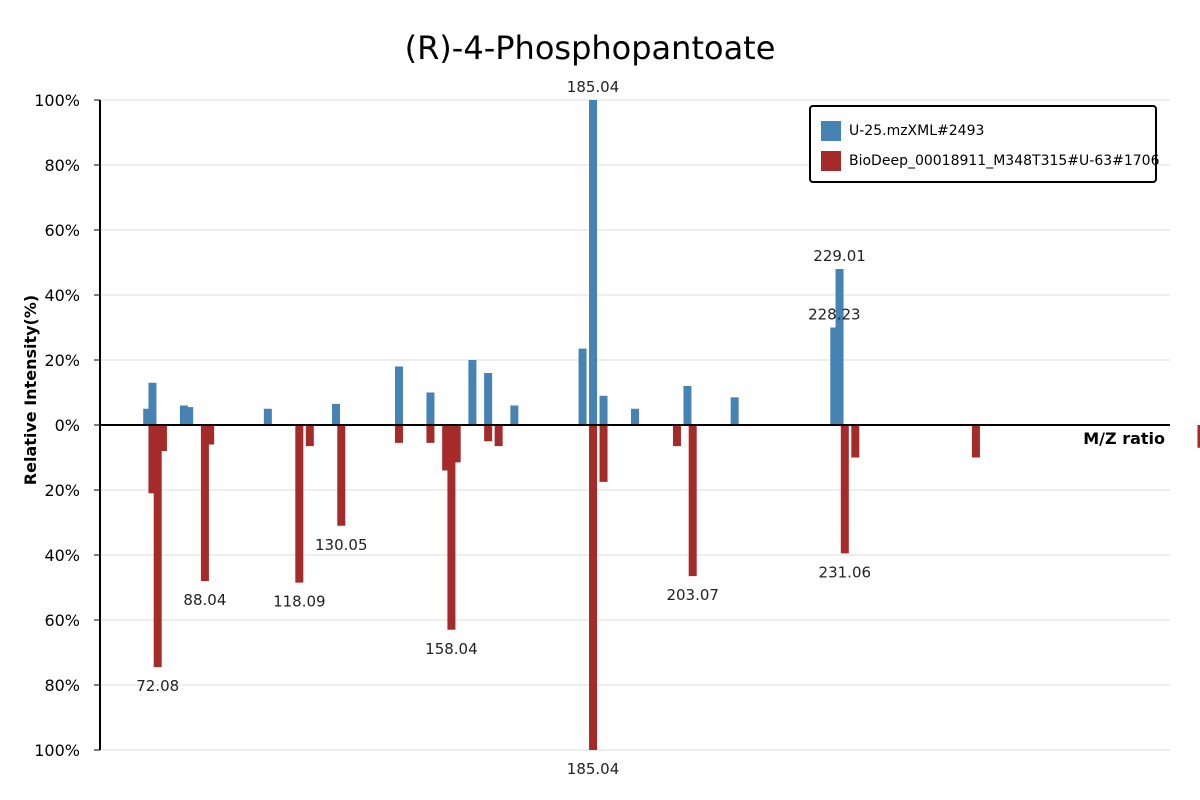  What do you see at coordinates (839, 256) in the screenshot?
I see `peak-mz-label: 229.01` at bounding box center [839, 256].